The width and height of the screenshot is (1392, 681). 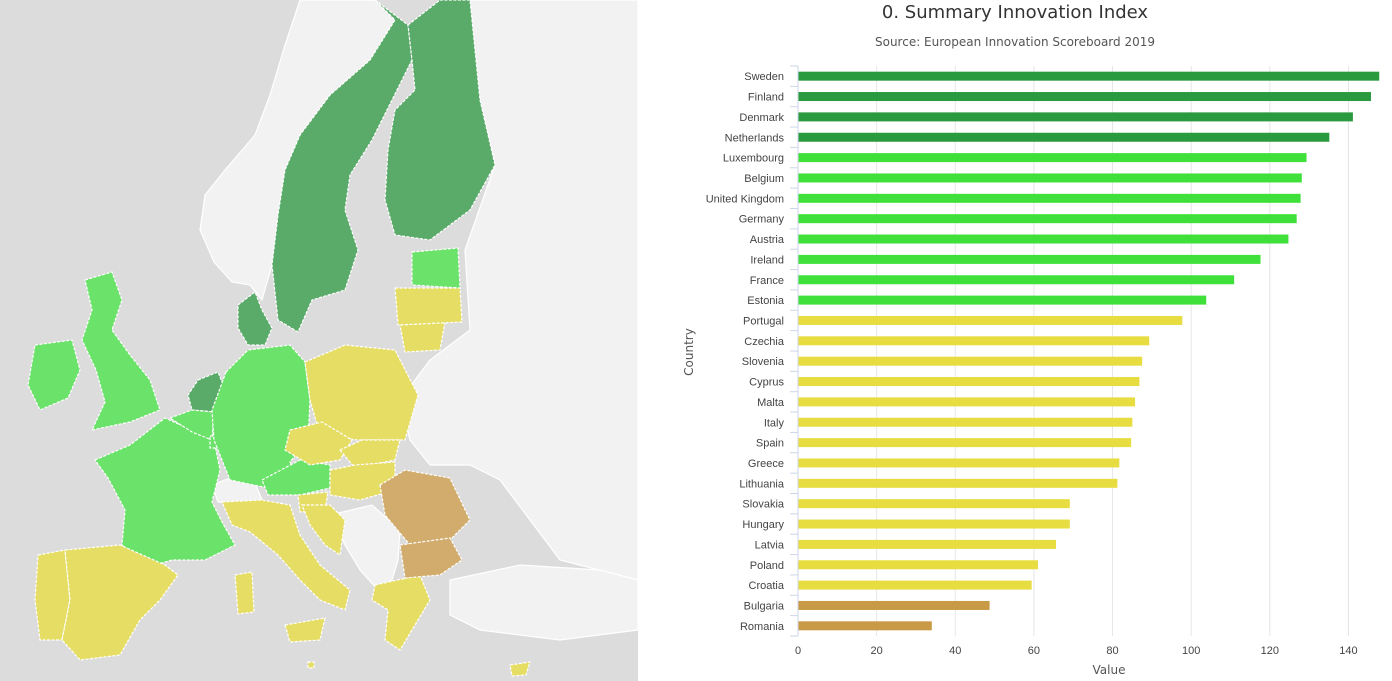 I want to click on x-axis-title: Value, so click(x=1109, y=670).